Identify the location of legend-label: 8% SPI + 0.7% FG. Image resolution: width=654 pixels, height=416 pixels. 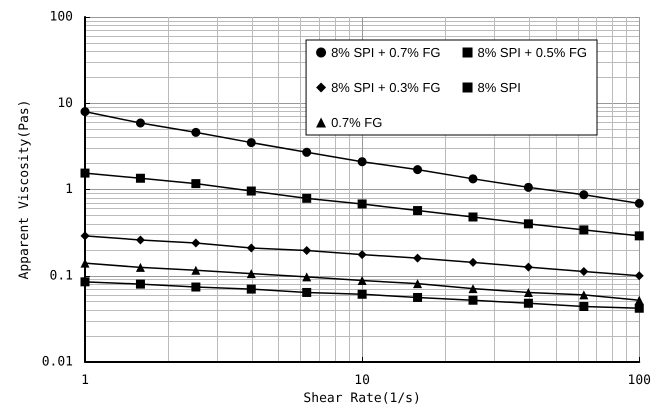
(386, 52).